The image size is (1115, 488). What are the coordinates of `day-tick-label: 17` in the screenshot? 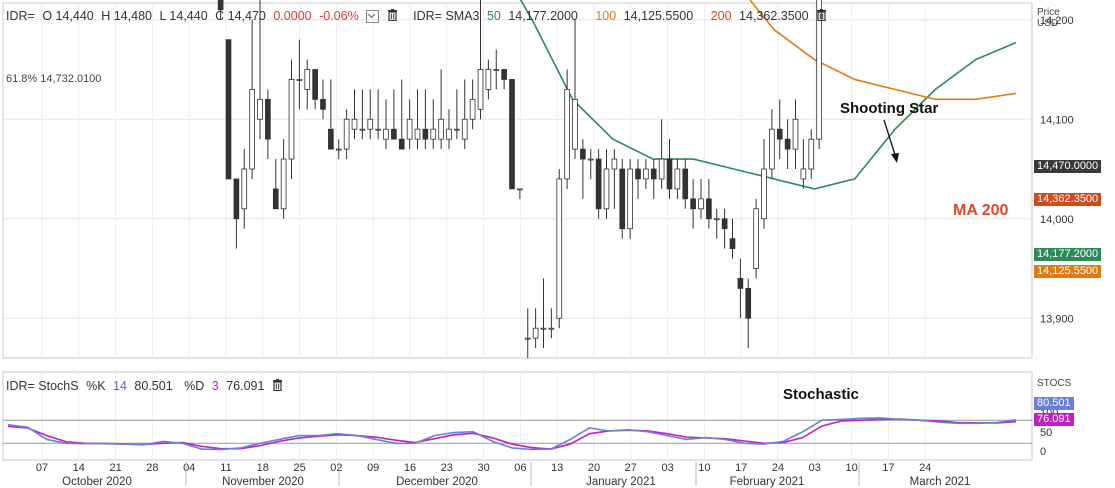 It's located at (888, 468).